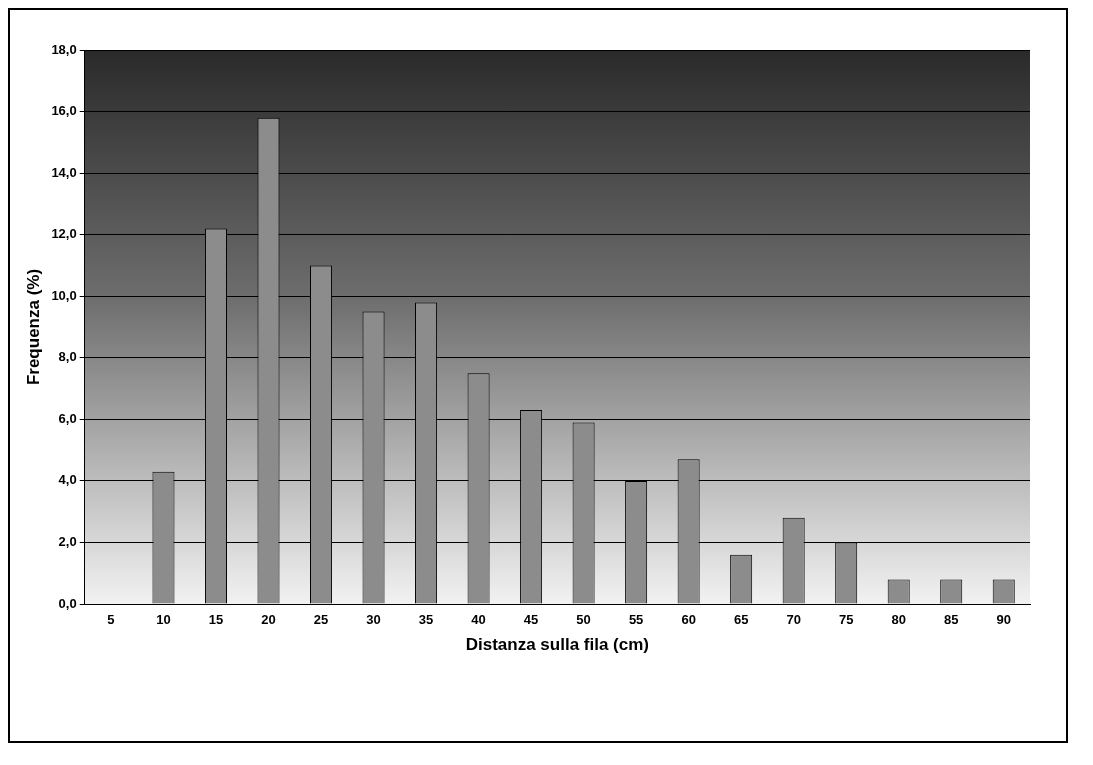 The height and width of the screenshot is (765, 1093). What do you see at coordinates (478, 620) in the screenshot?
I see `x-tick-label: 40` at bounding box center [478, 620].